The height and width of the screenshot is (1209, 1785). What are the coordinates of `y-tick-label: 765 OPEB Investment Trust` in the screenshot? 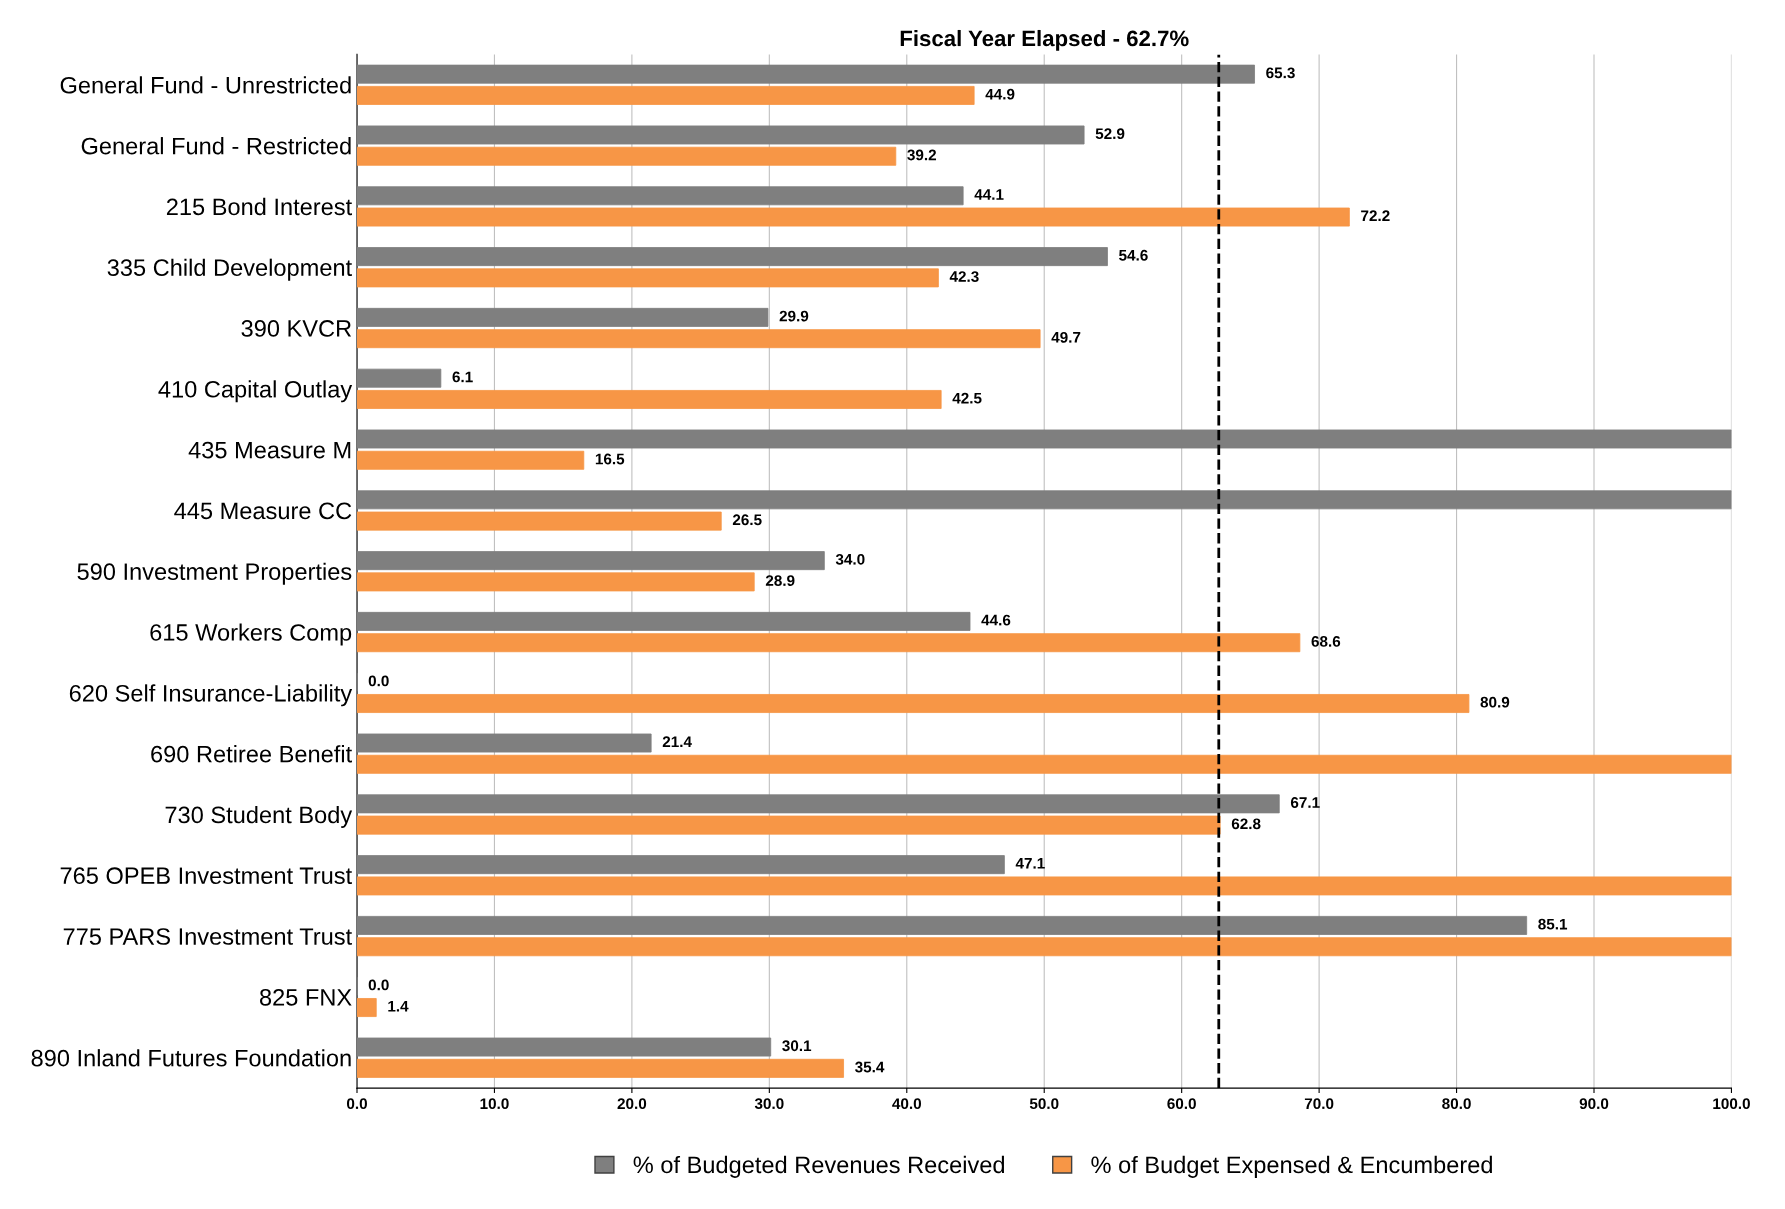 It's located at (206, 876).